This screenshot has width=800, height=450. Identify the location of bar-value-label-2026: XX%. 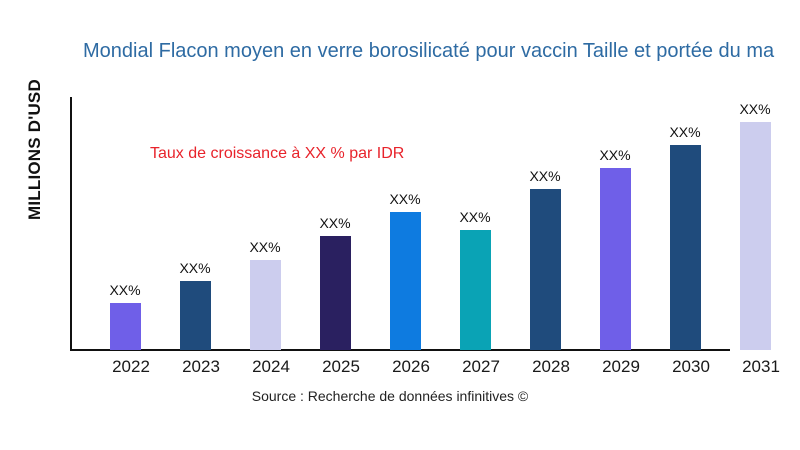
(405, 199).